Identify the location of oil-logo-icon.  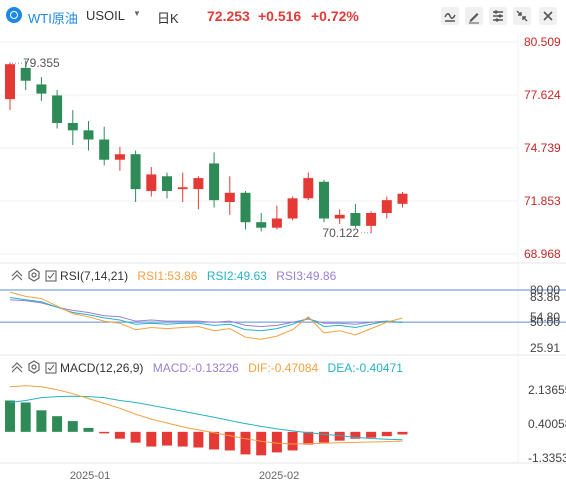
(14, 15).